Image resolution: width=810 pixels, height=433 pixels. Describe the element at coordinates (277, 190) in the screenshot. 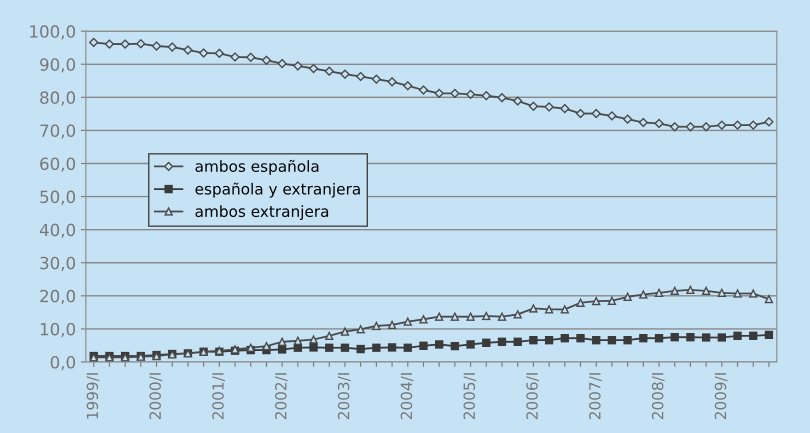

I see `legend-label: española y extranjera` at that location.